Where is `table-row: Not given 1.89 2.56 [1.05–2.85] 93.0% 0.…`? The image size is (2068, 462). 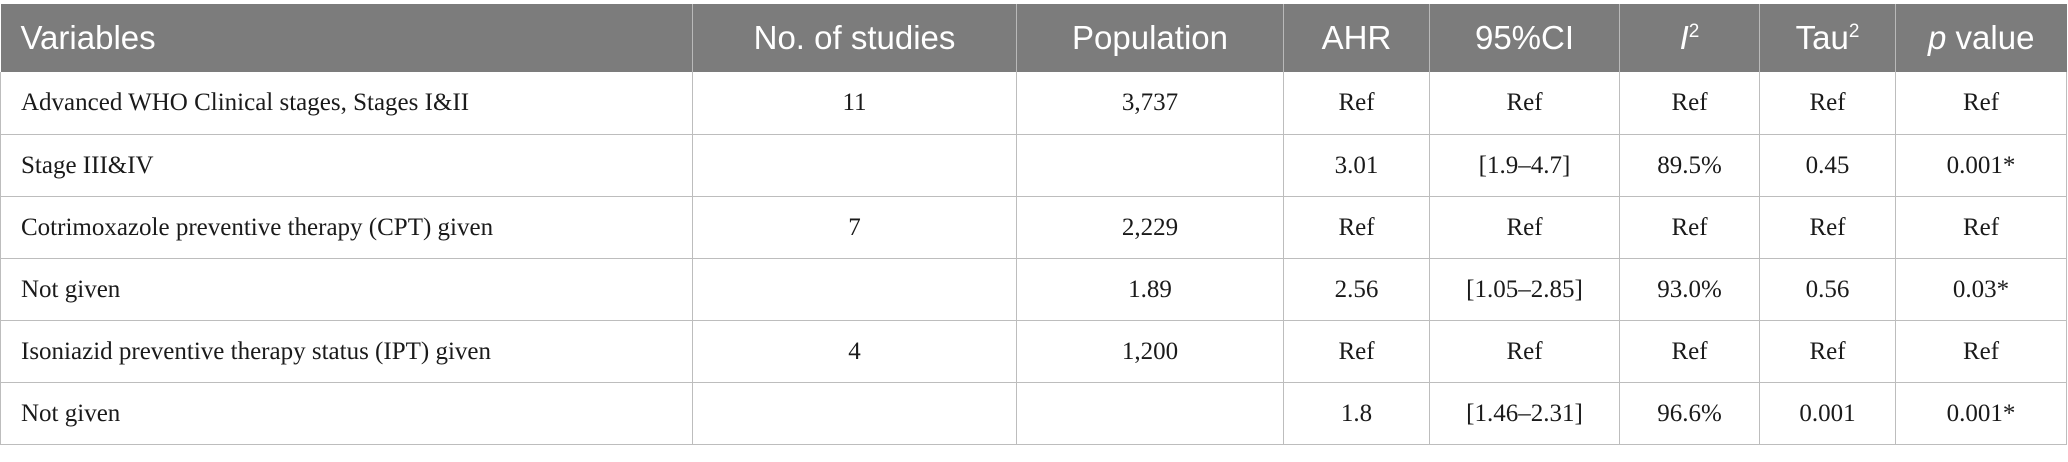
table-row: Not given 1.89 2.56 [1.05–2.85] 93.0% 0.… is located at coordinates (1033, 289).